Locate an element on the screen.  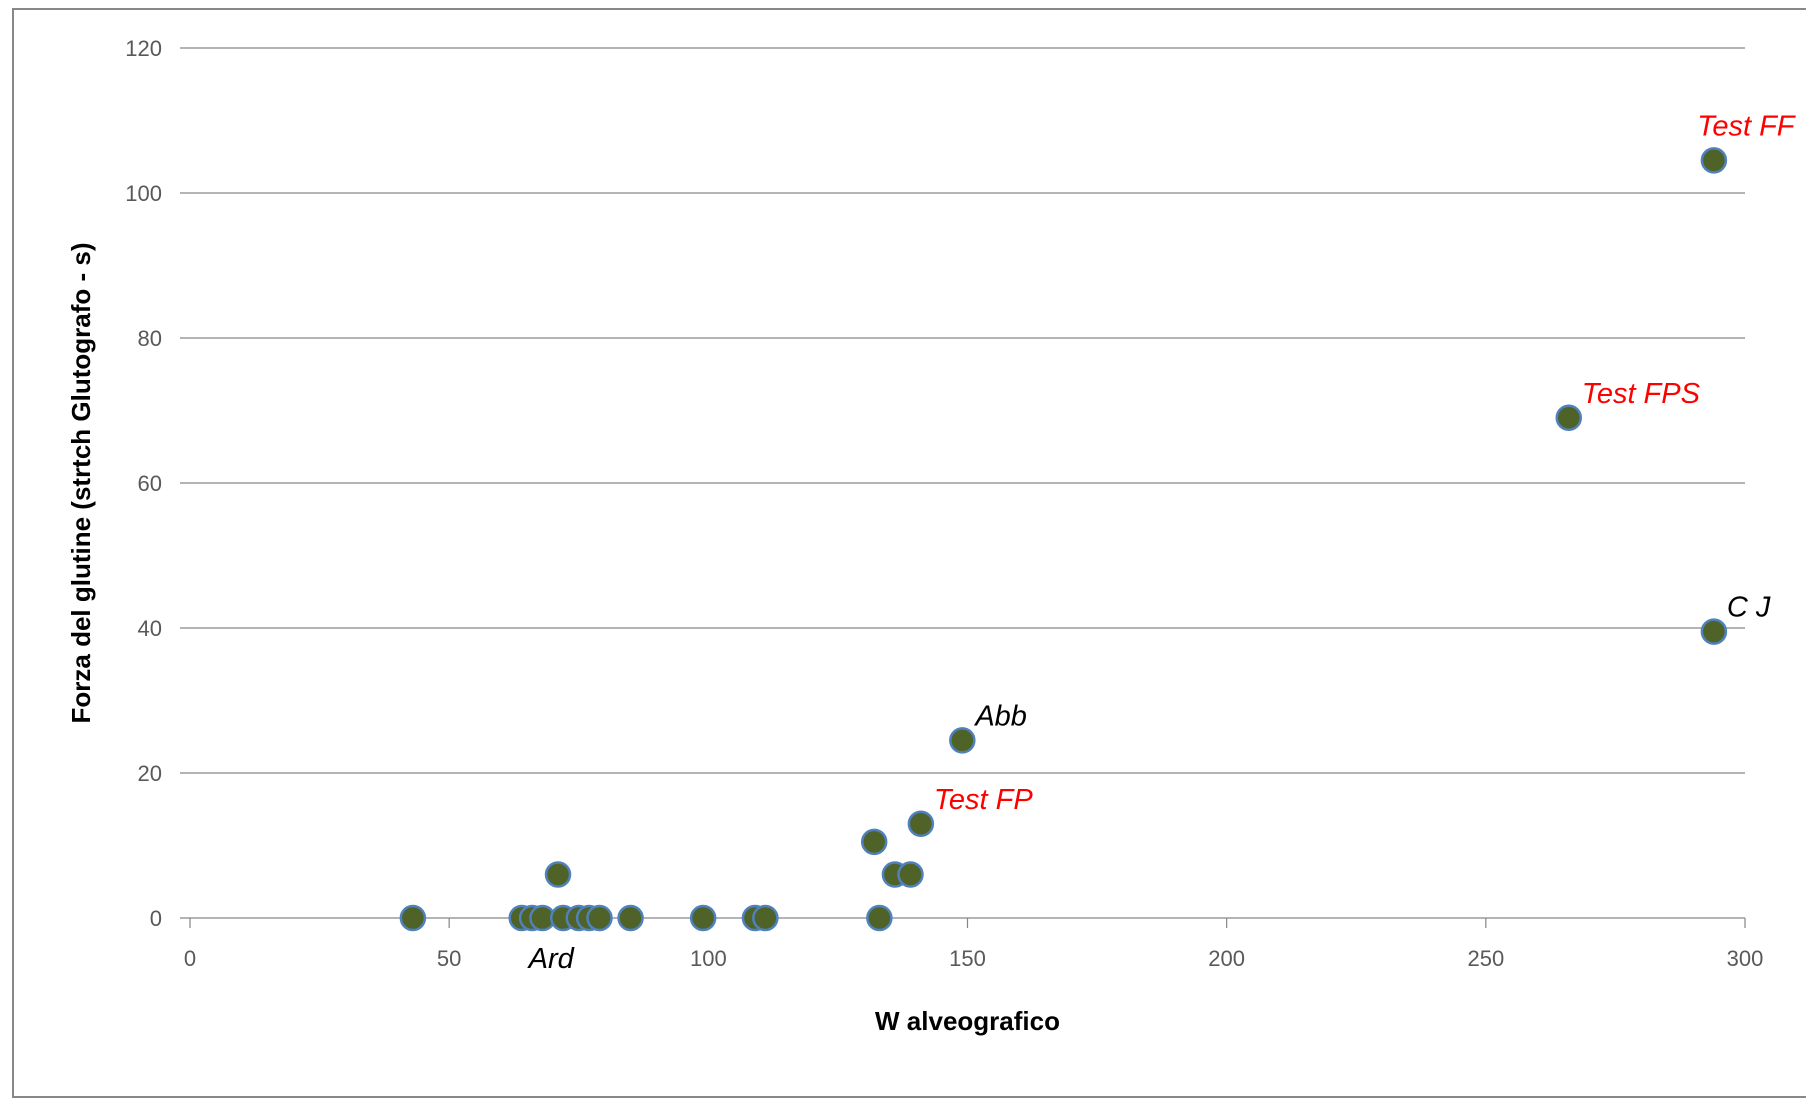
x-tick-label: 100 is located at coordinates (708, 958).